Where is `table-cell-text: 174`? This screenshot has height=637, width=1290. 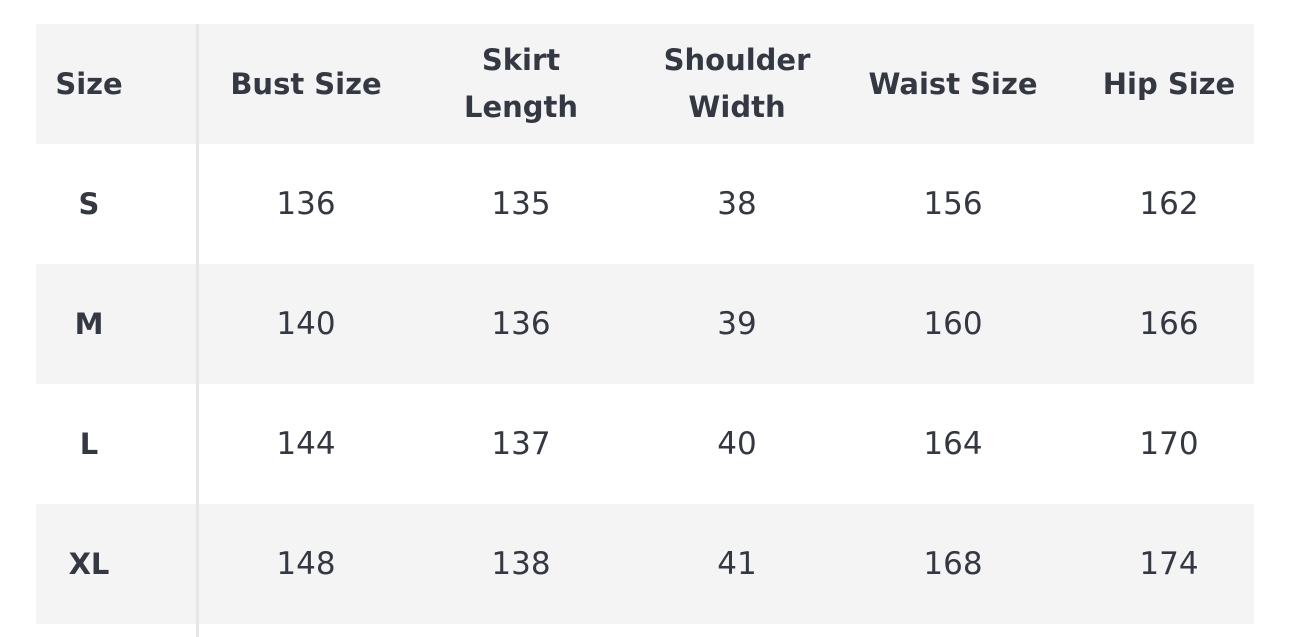
table-cell-text: 174 is located at coordinates (1169, 564).